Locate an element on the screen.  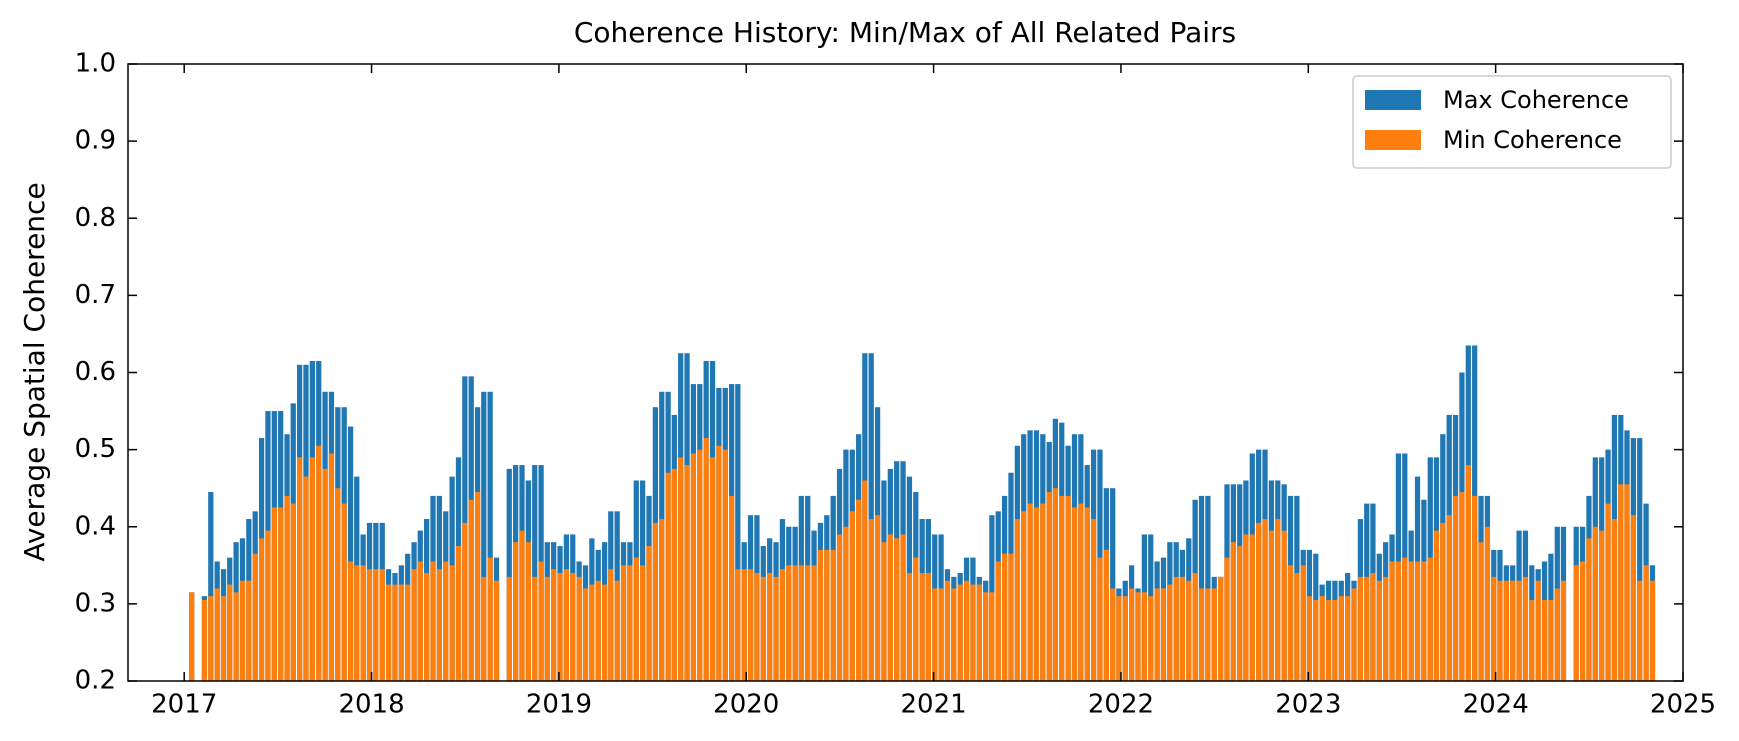
y-tick-label: 0.3 is located at coordinates (95, 603).